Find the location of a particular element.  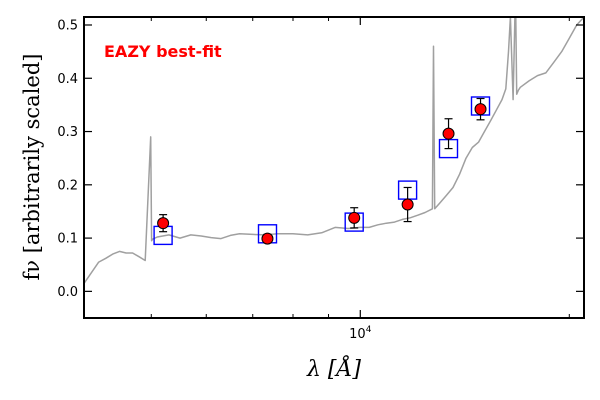

y-tick-label: 0.0 is located at coordinates (67, 292).